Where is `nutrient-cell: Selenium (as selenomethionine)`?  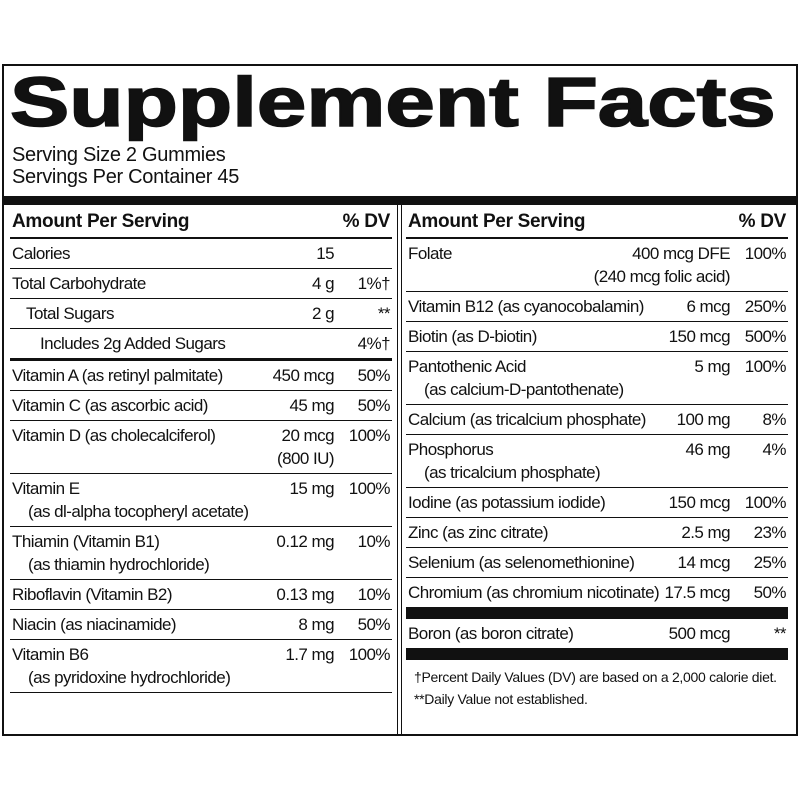
nutrient-cell: Selenium (as selenomethionine) is located at coordinates (543, 562).